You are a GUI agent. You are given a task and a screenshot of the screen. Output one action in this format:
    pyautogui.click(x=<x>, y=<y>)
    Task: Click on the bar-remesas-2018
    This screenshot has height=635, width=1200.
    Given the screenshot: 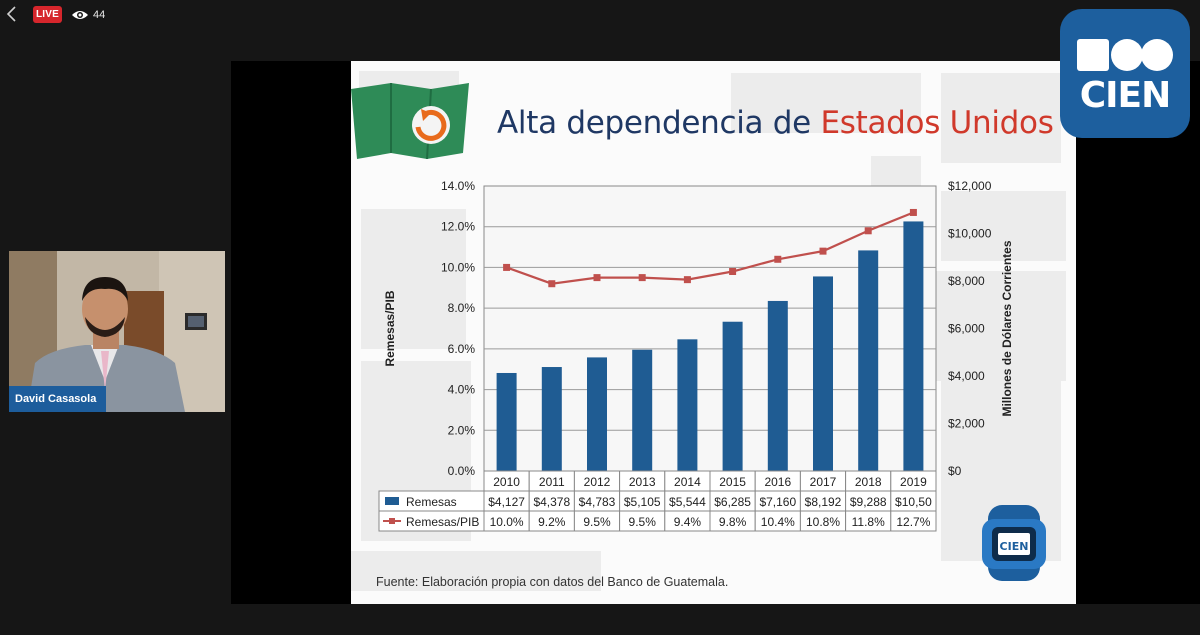 What is the action you would take?
    pyautogui.click(x=868, y=360)
    